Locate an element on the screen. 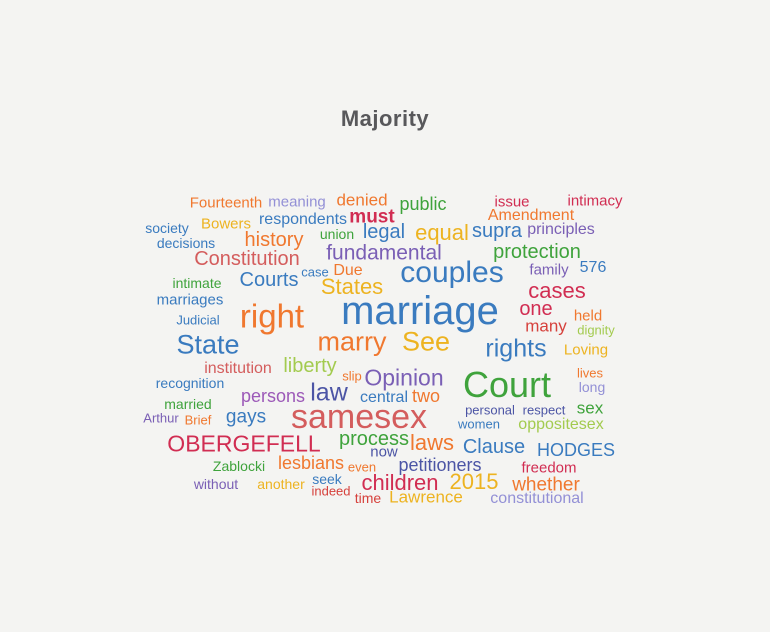 This screenshot has width=770, height=632. word-couples: couples is located at coordinates (452, 272).